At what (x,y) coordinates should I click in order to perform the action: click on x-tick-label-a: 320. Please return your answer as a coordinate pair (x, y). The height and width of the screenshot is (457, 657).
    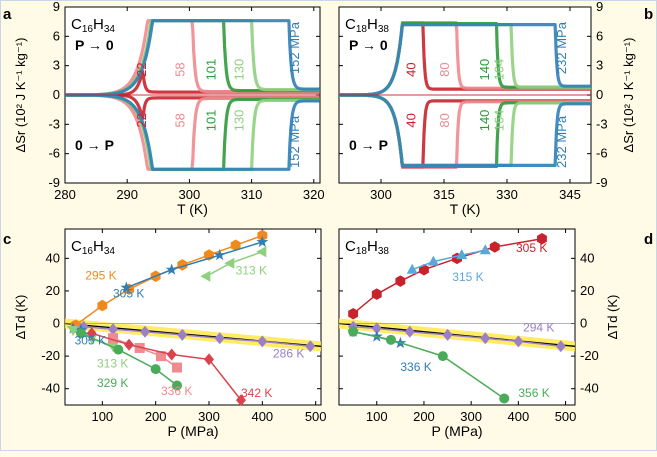
    Looking at the image, I should click on (314, 194).